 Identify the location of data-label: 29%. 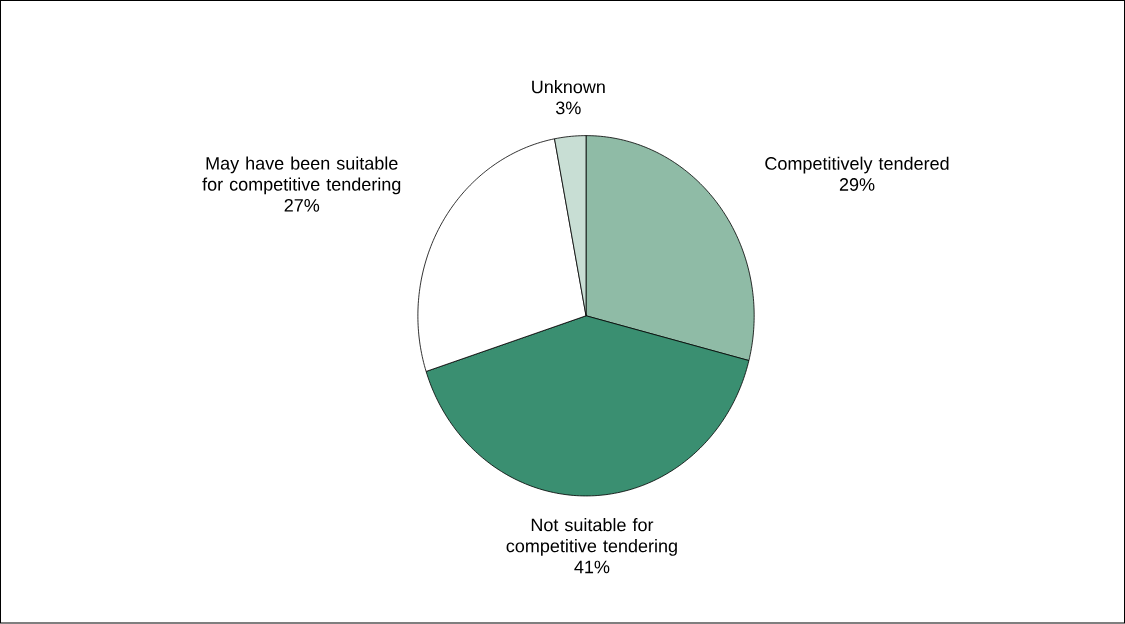
(857, 185).